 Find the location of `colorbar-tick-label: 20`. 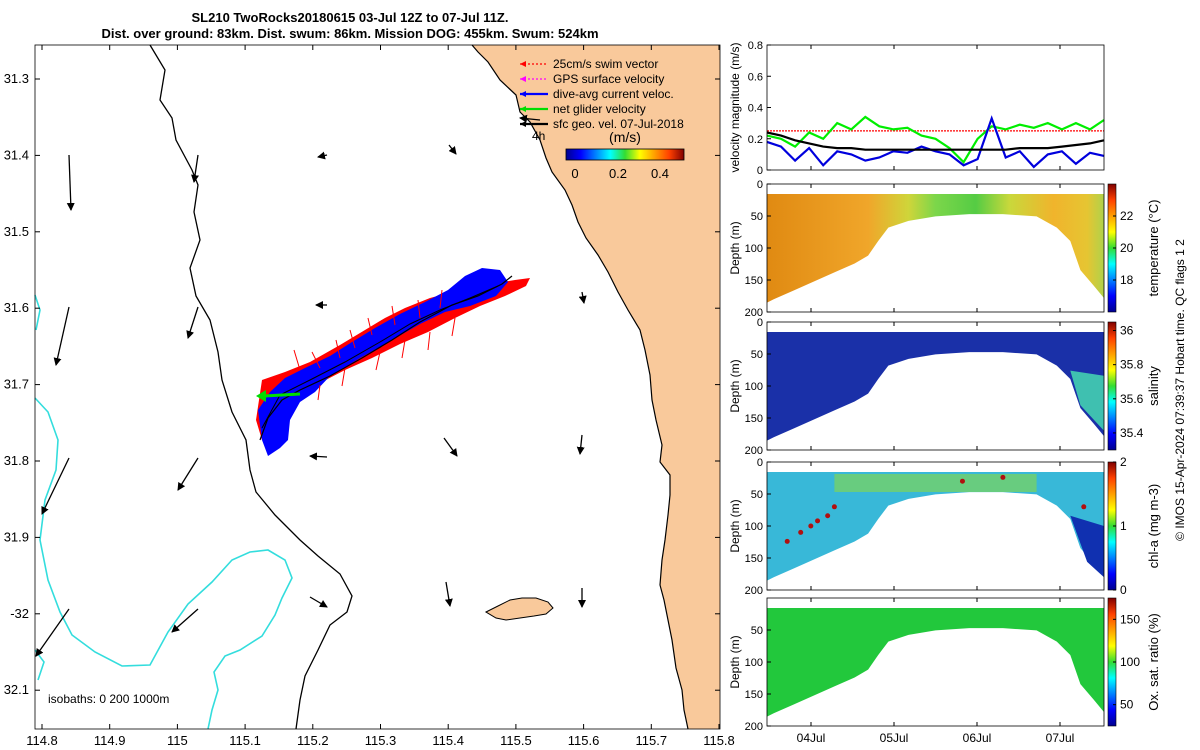

colorbar-tick-label: 20 is located at coordinates (1127, 248).